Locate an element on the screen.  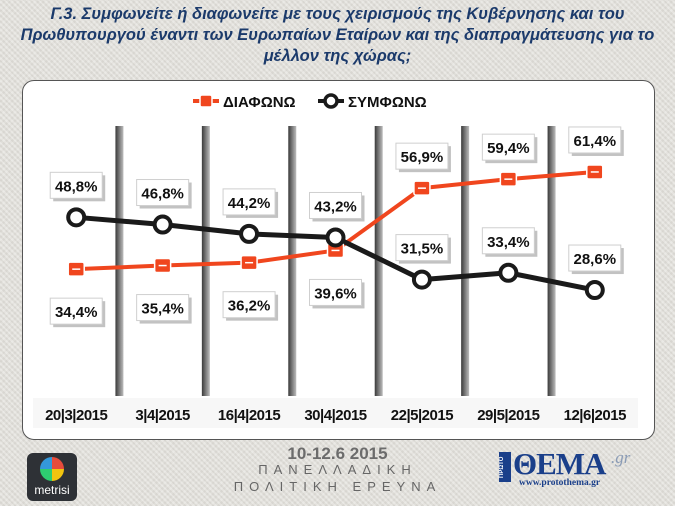
data-label-disagree: 61,4% is located at coordinates (595, 141).